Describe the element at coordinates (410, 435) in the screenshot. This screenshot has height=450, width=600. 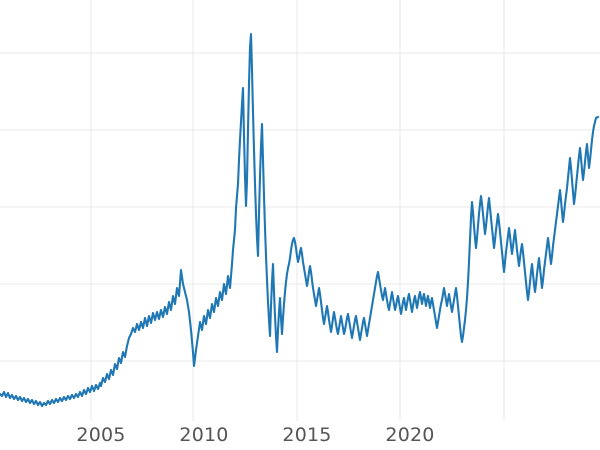
I see `x-tick-label-2020: 2020` at that location.